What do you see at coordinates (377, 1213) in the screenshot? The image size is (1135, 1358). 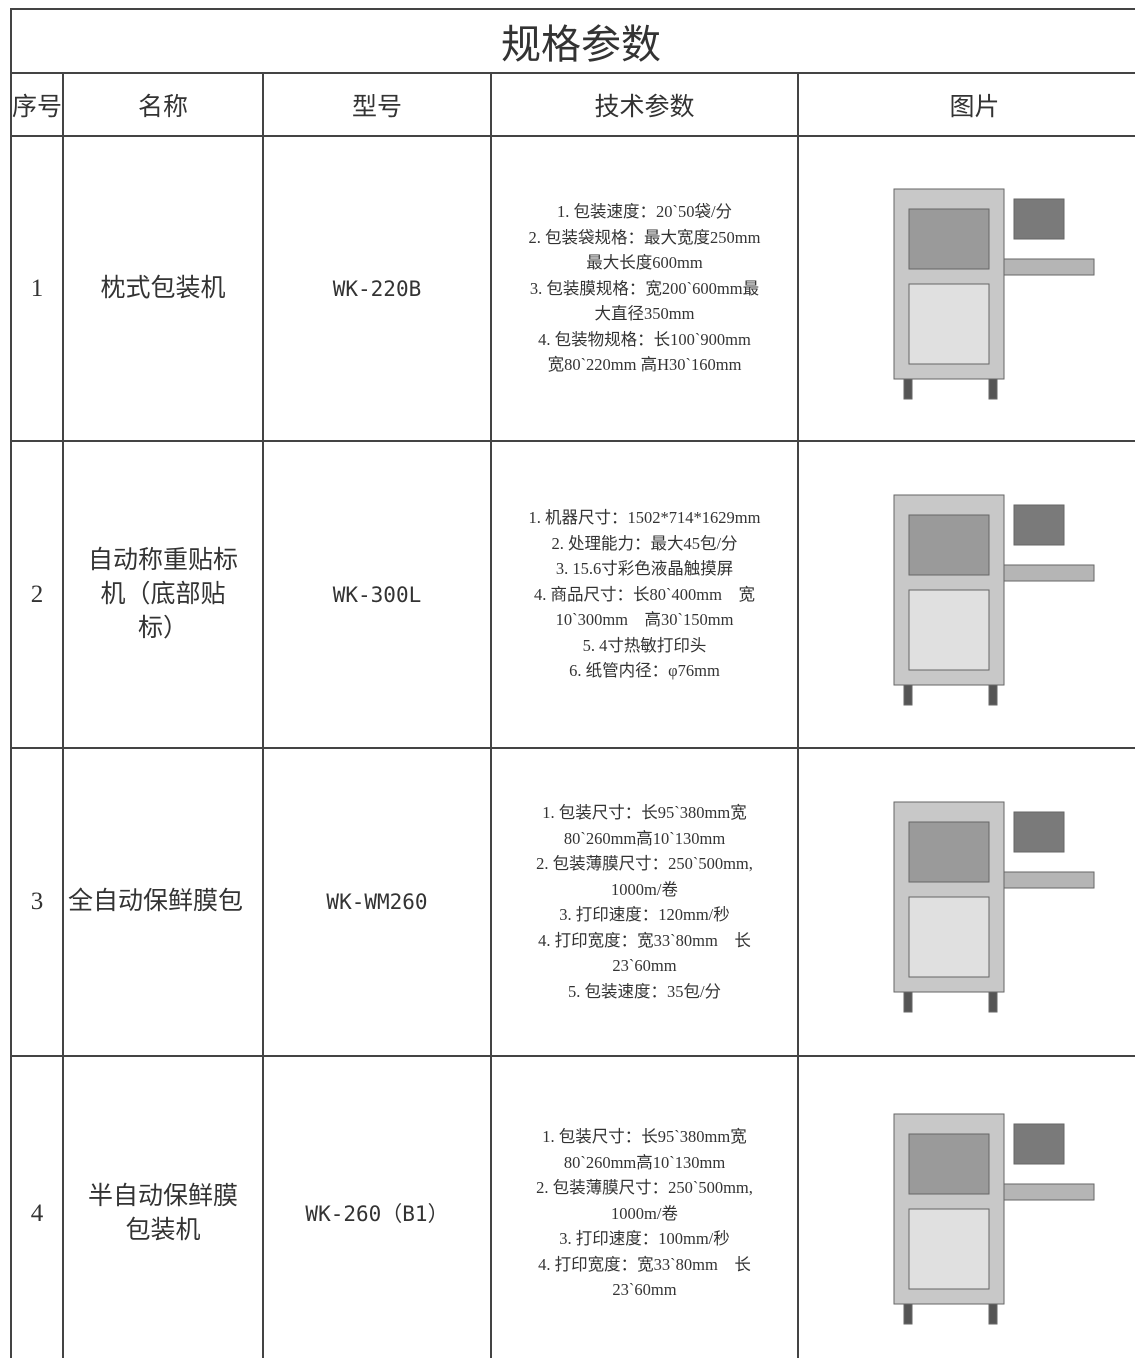 I see `model: WK-260（B1）` at bounding box center [377, 1213].